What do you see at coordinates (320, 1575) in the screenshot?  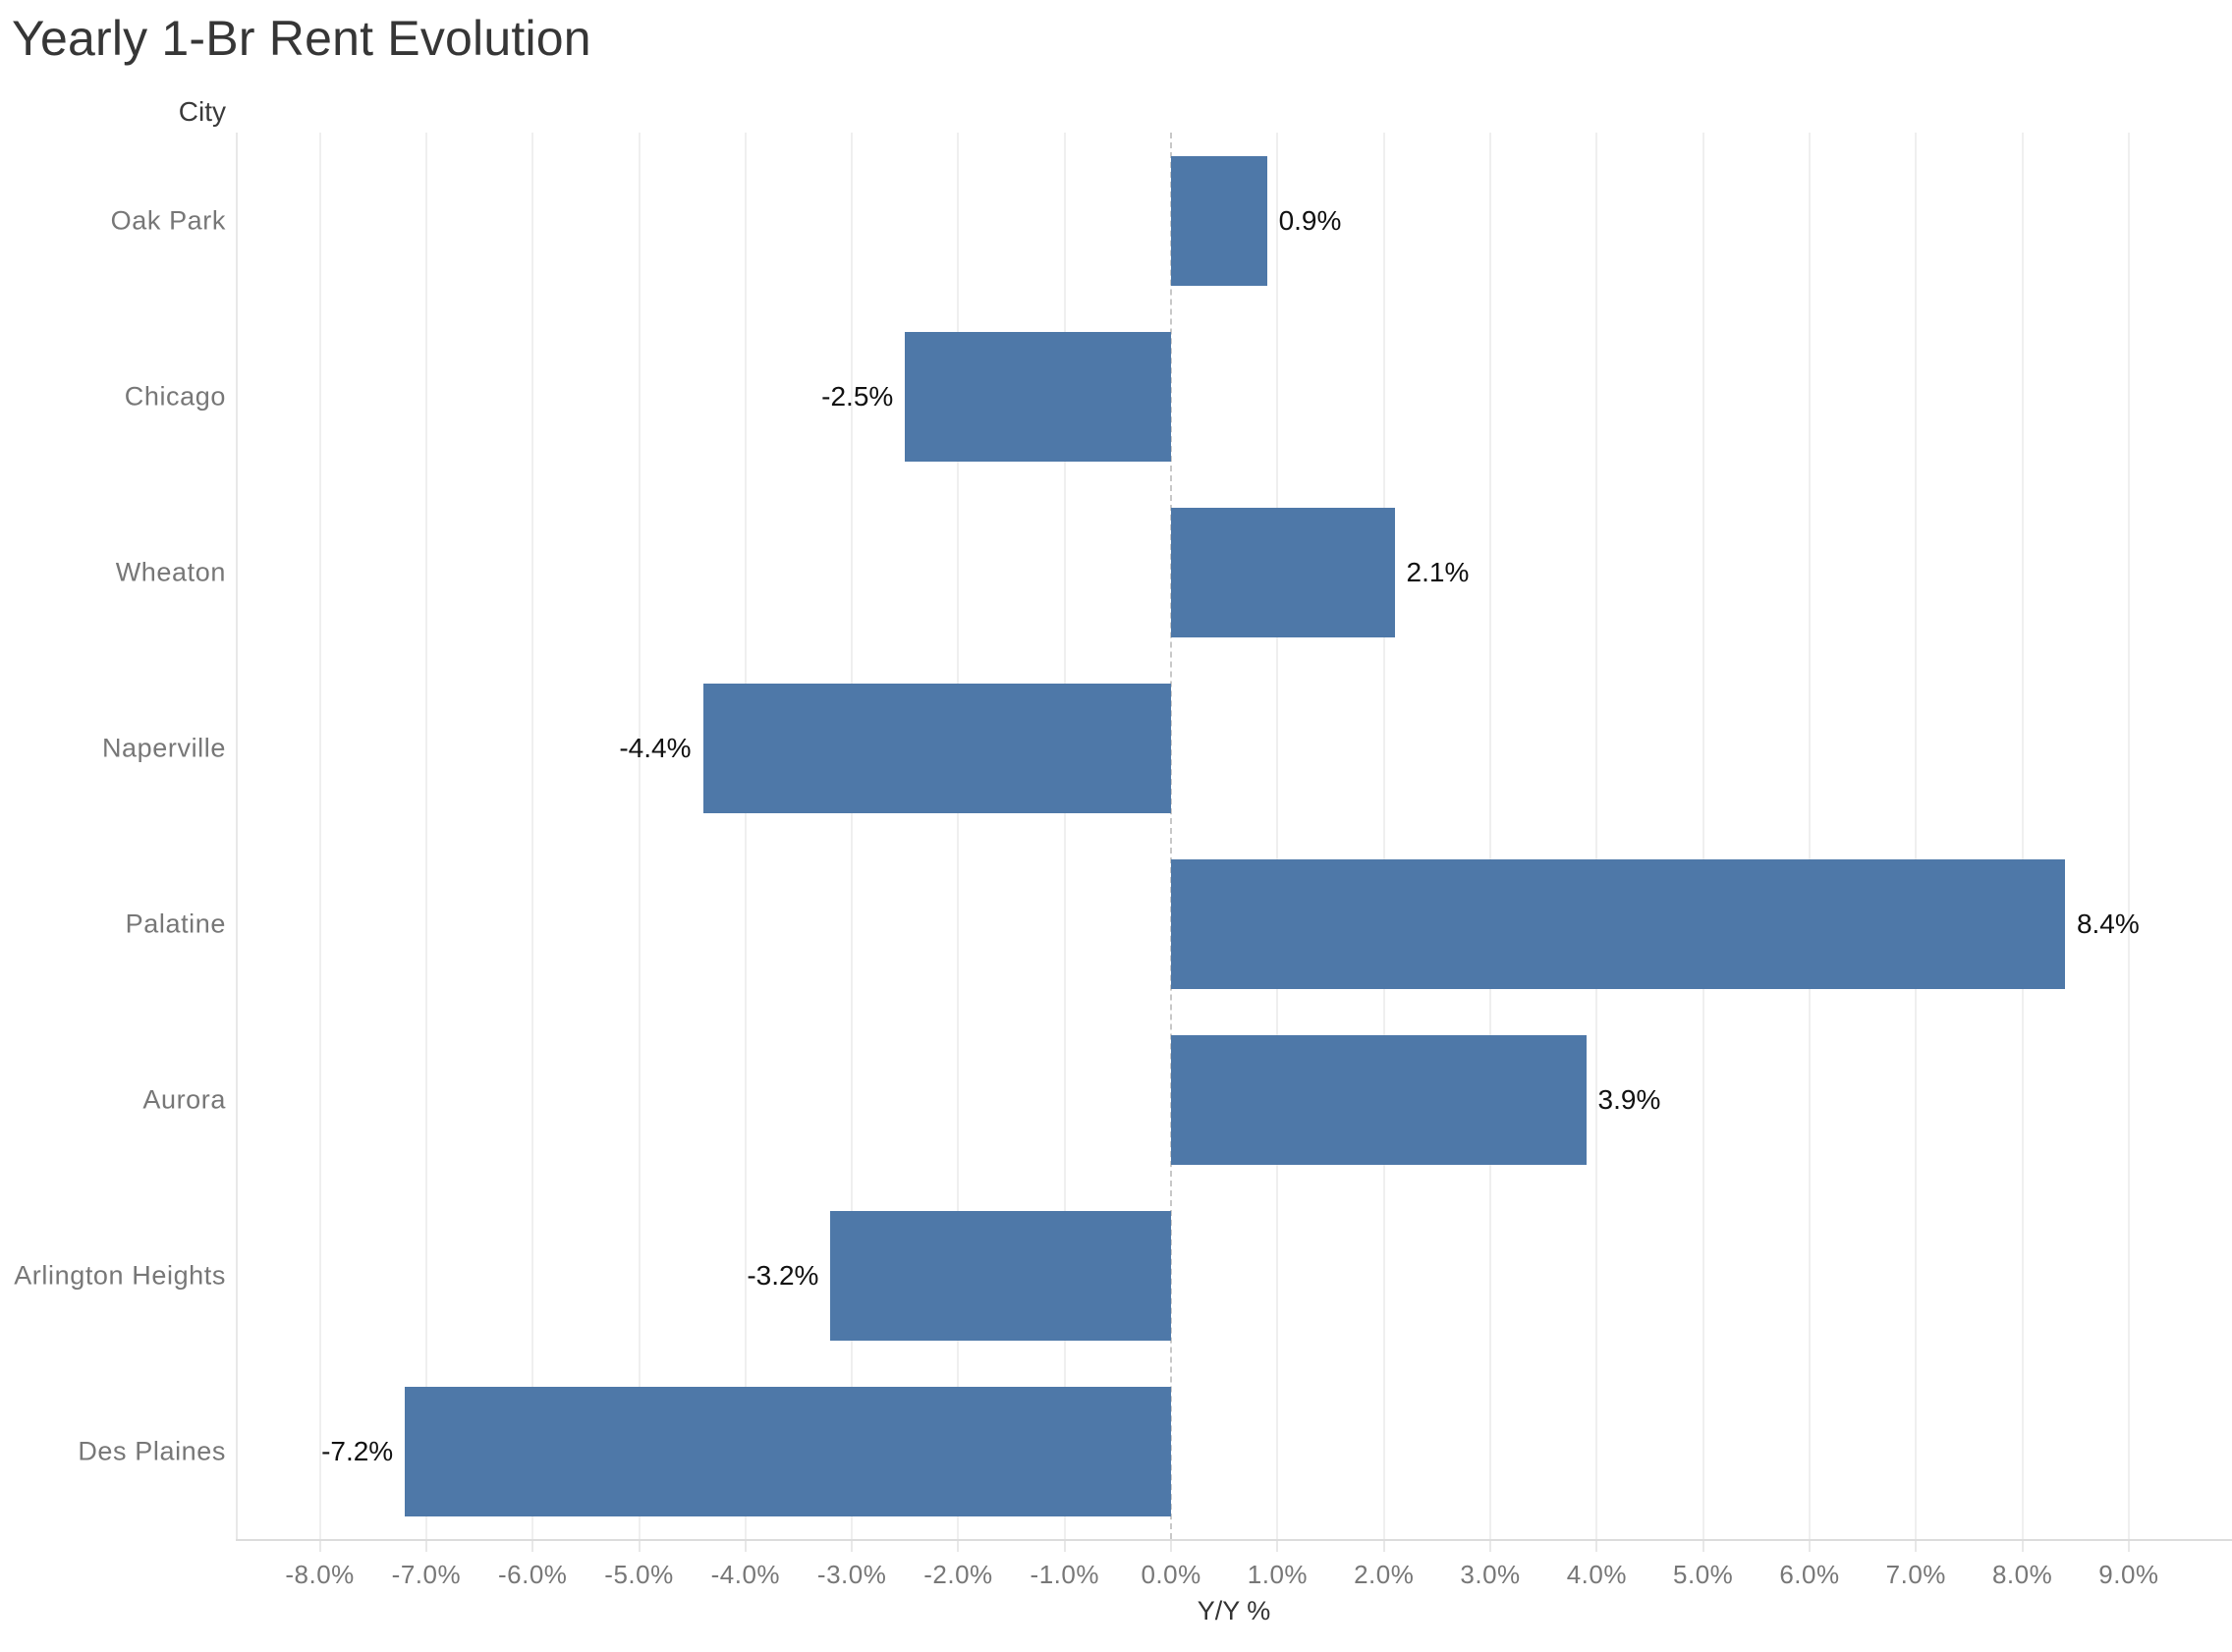 I see `x-axis-tick-label: -8.0%` at bounding box center [320, 1575].